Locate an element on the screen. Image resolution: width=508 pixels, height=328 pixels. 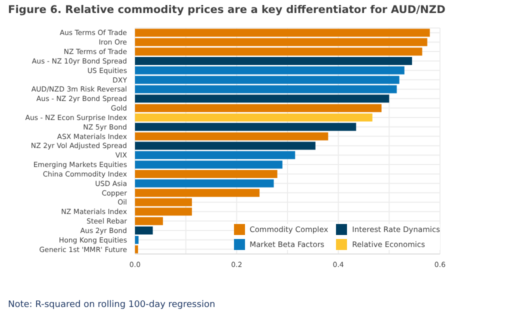
text: Note: R-squared on rolling 100-day regression is located at coordinates (112, 305).